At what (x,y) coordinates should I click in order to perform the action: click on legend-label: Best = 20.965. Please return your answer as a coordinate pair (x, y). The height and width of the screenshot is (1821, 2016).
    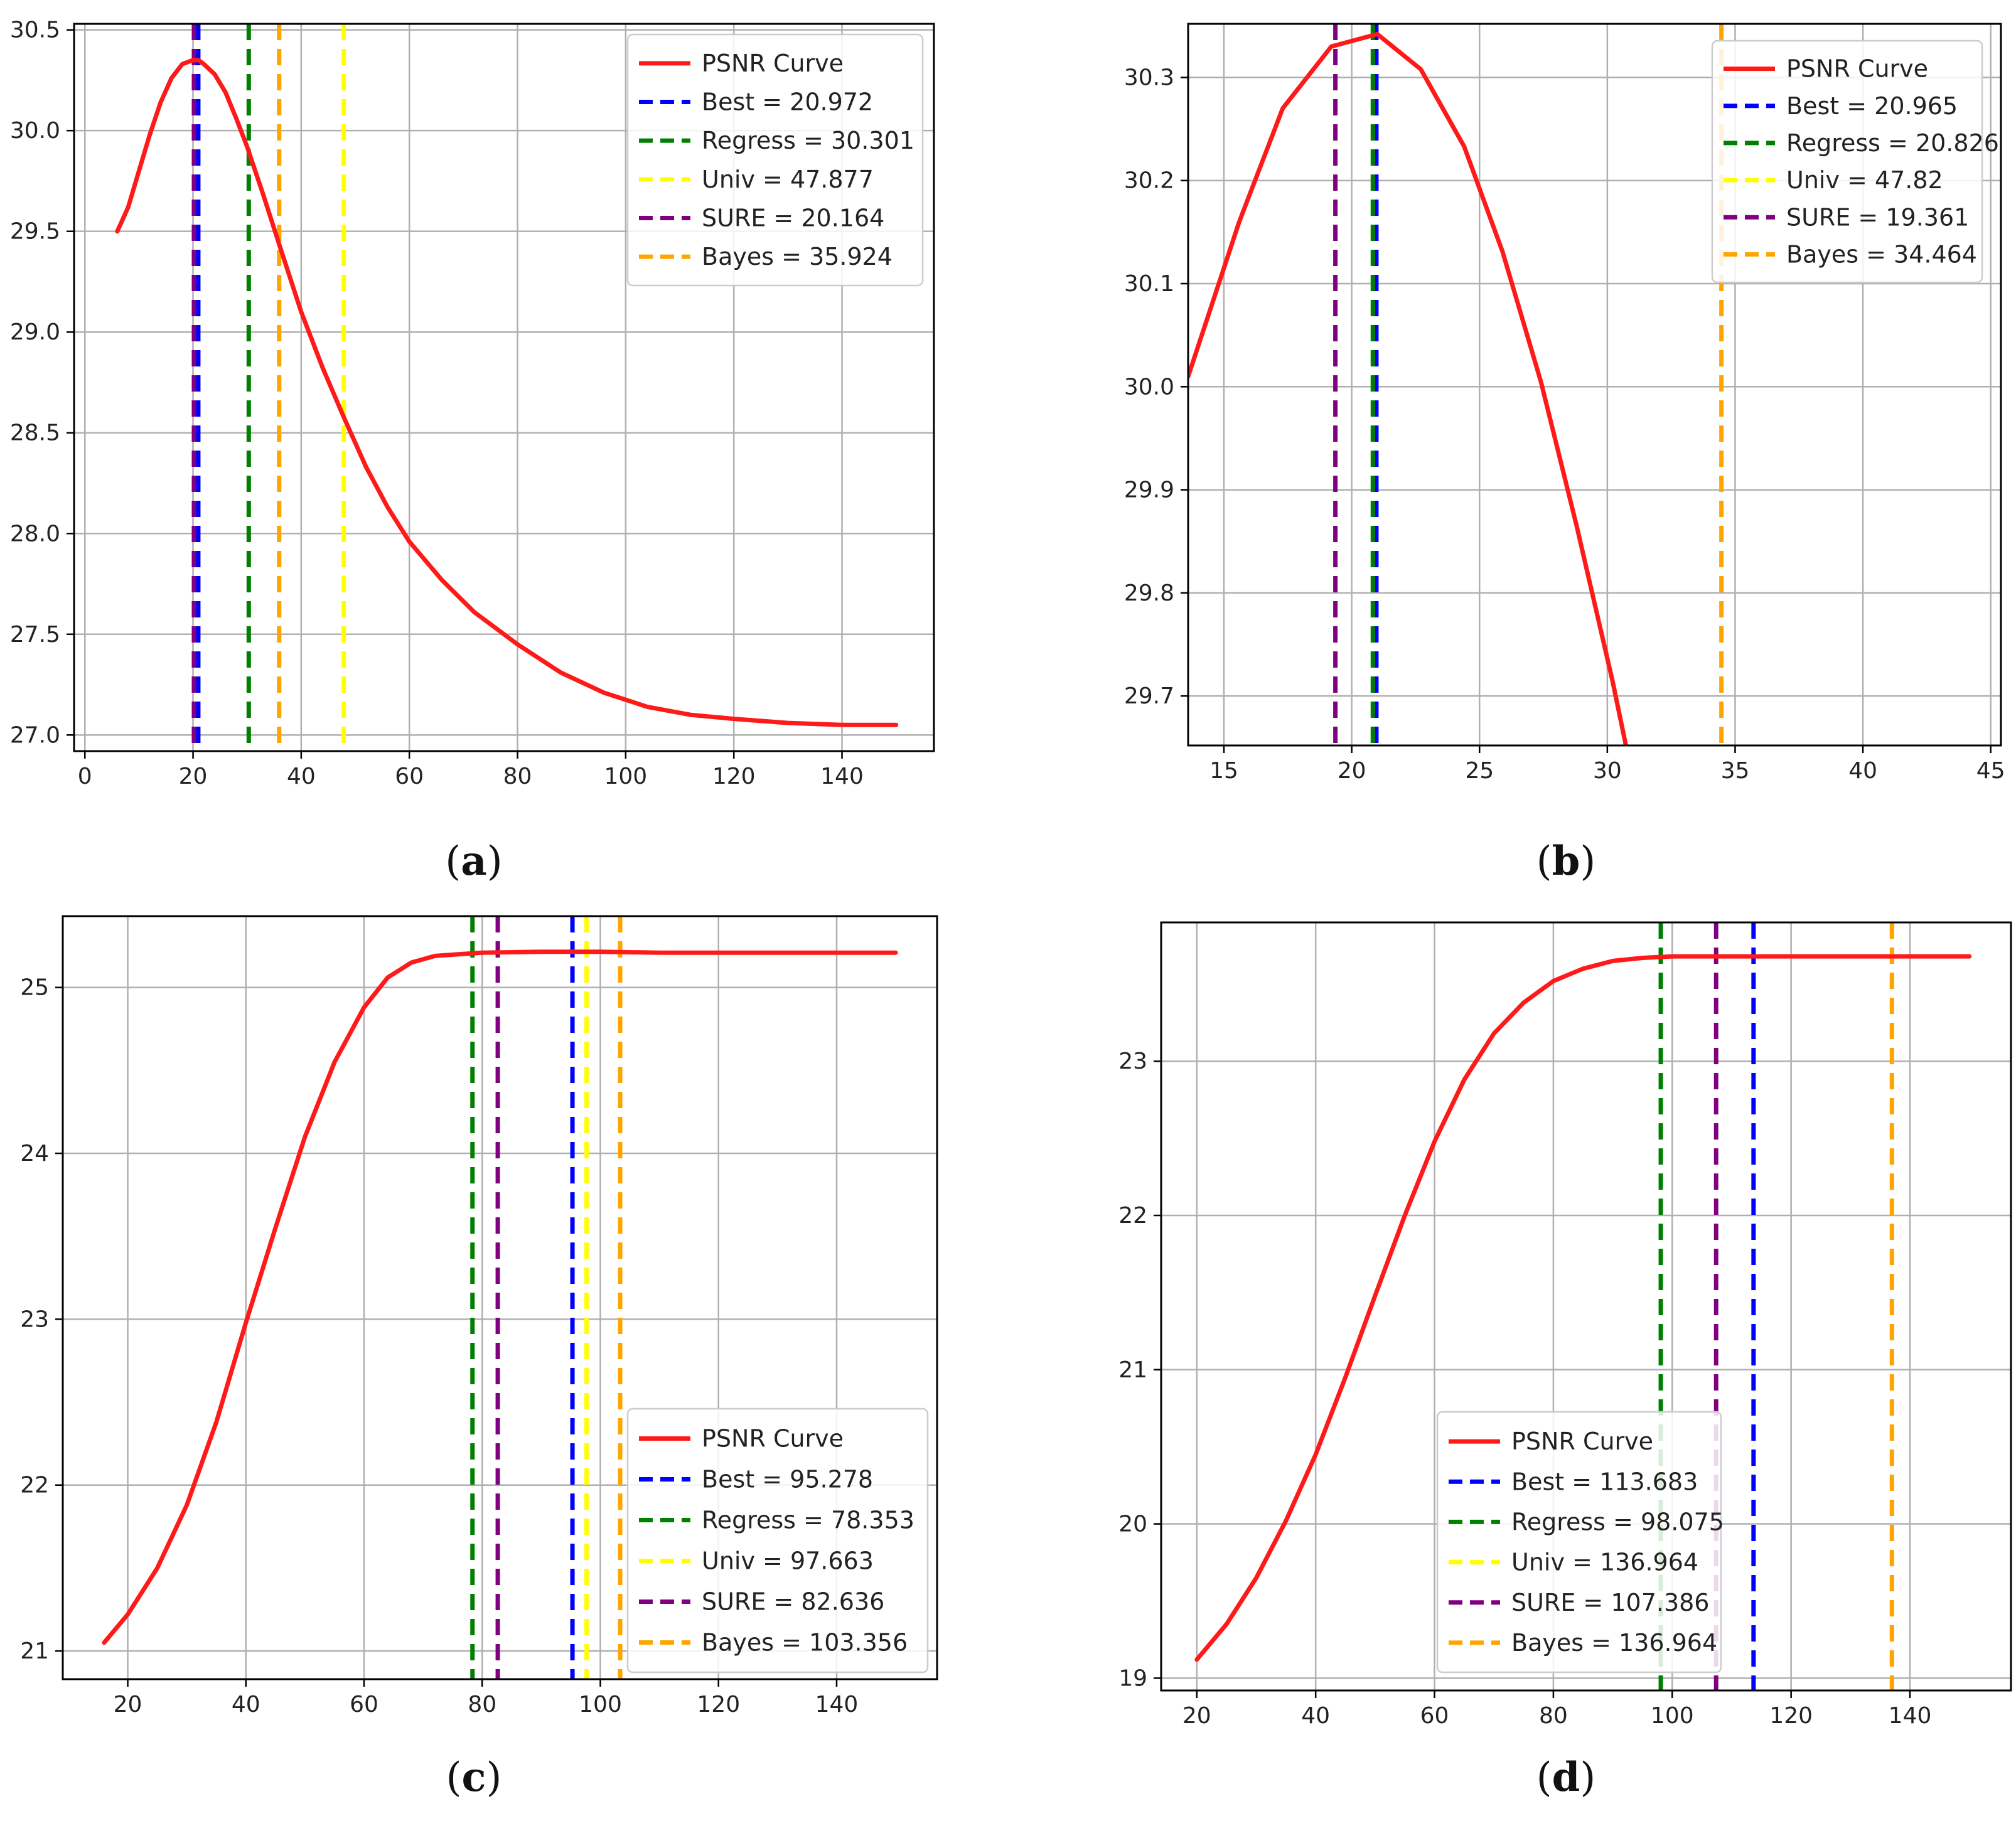
    Looking at the image, I should click on (1872, 106).